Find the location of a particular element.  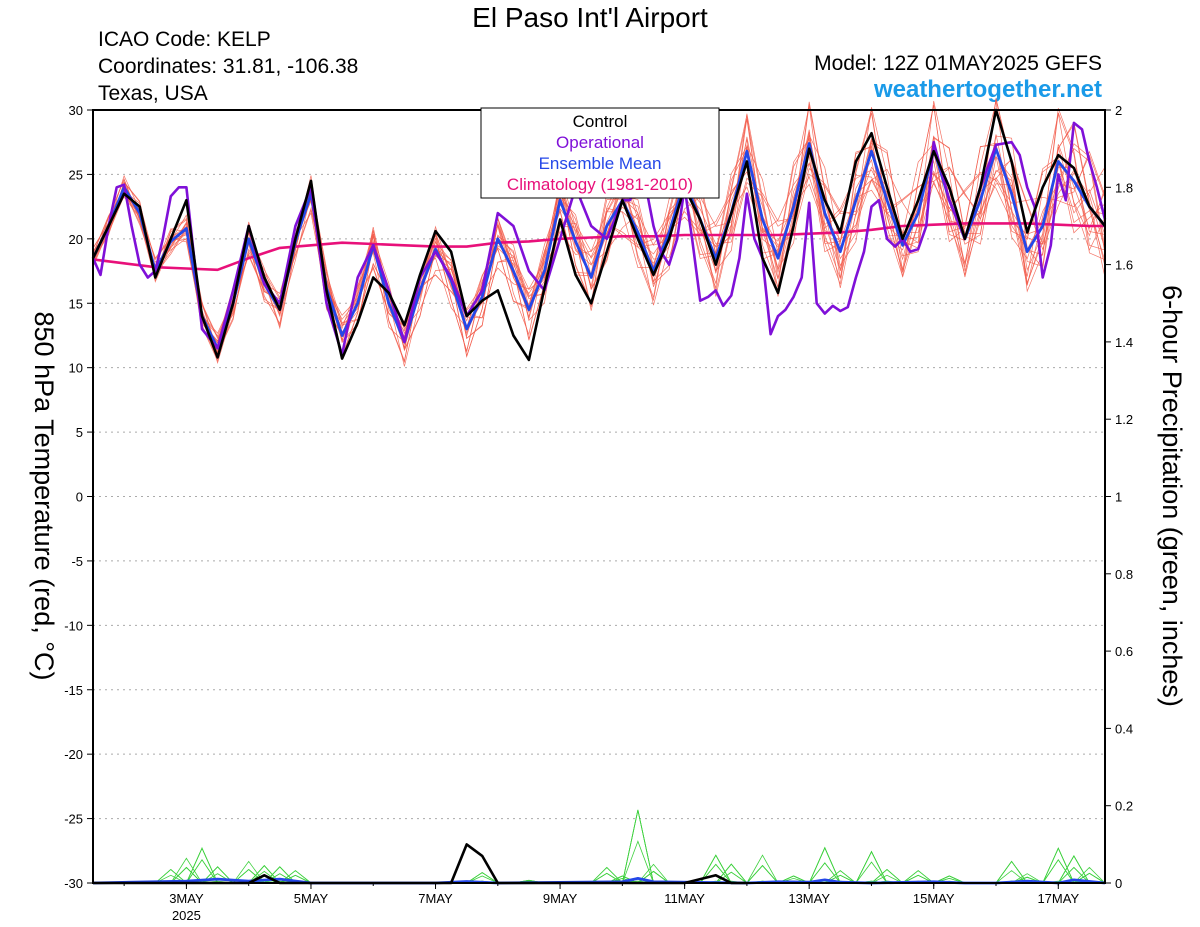

control-precip-line is located at coordinates (420, 864).